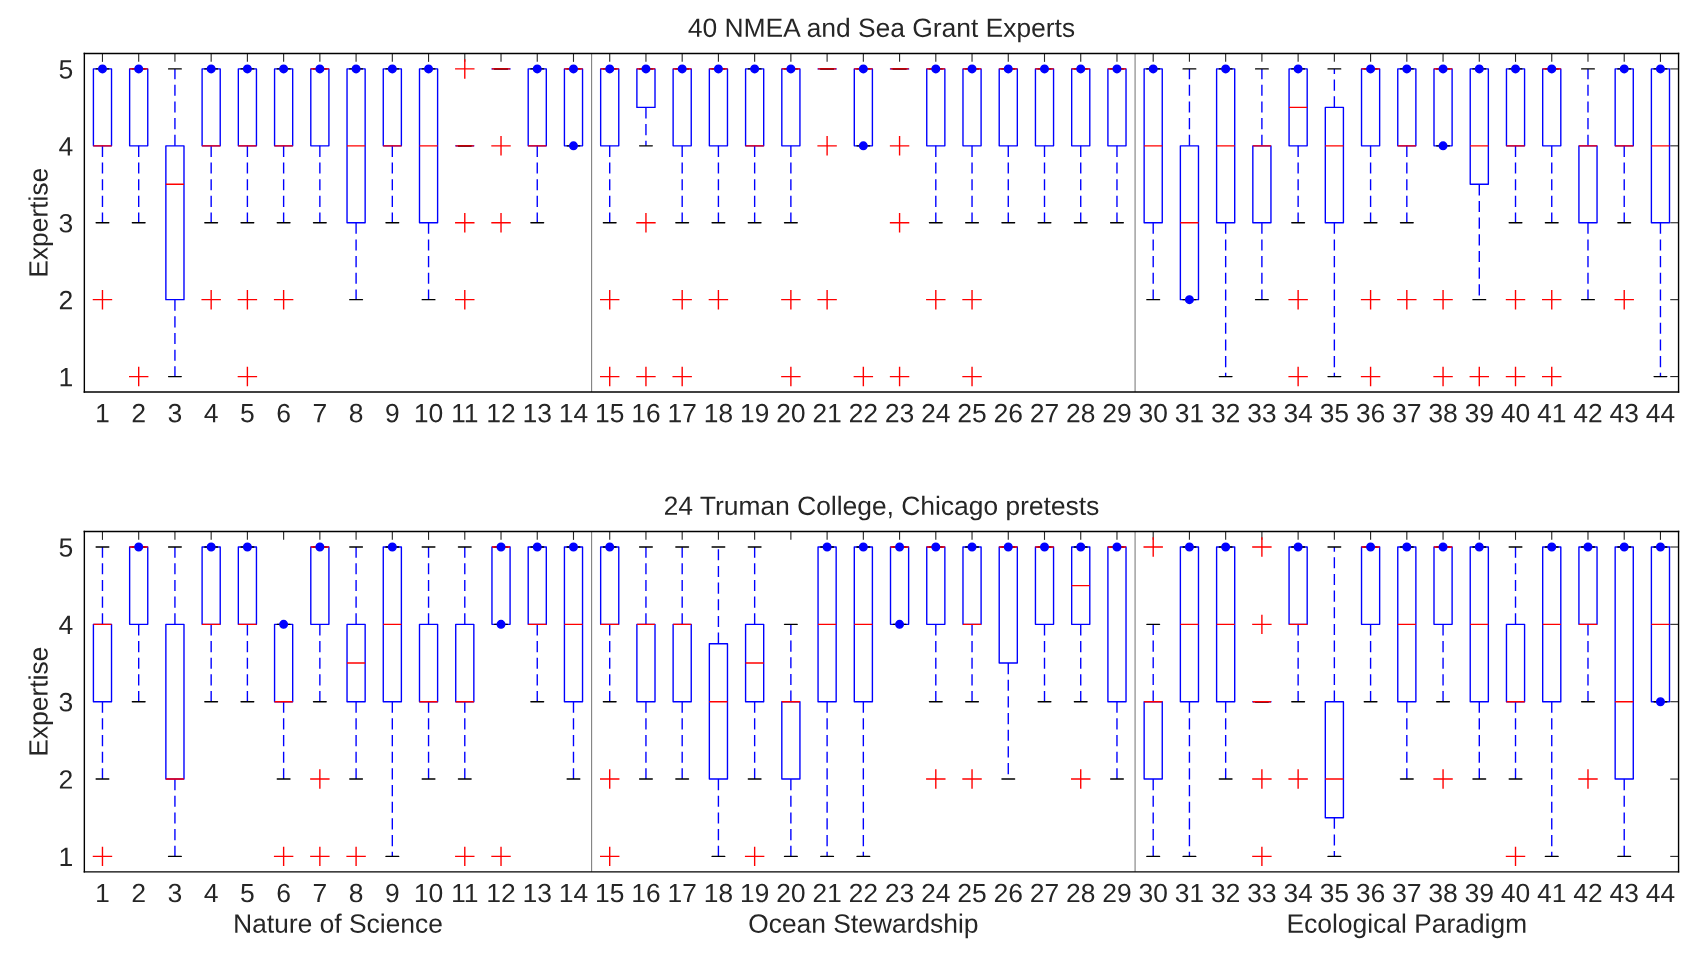 This screenshot has width=1687, height=956. What do you see at coordinates (1225, 893) in the screenshot?
I see `x-tick-label: 32` at bounding box center [1225, 893].